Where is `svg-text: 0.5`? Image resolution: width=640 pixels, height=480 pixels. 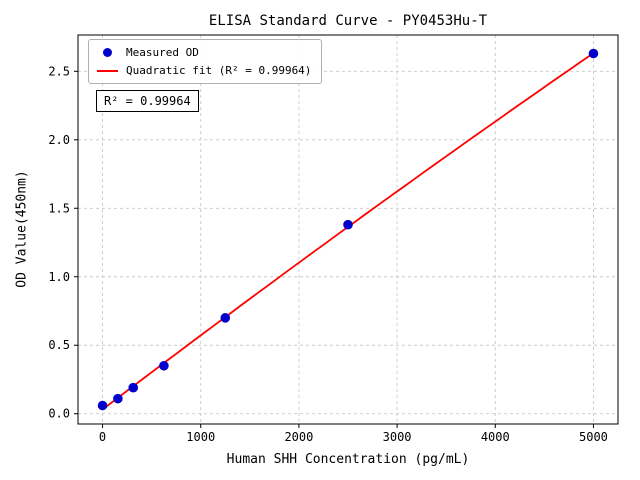 svg-text: 0.5 is located at coordinates (59, 345).